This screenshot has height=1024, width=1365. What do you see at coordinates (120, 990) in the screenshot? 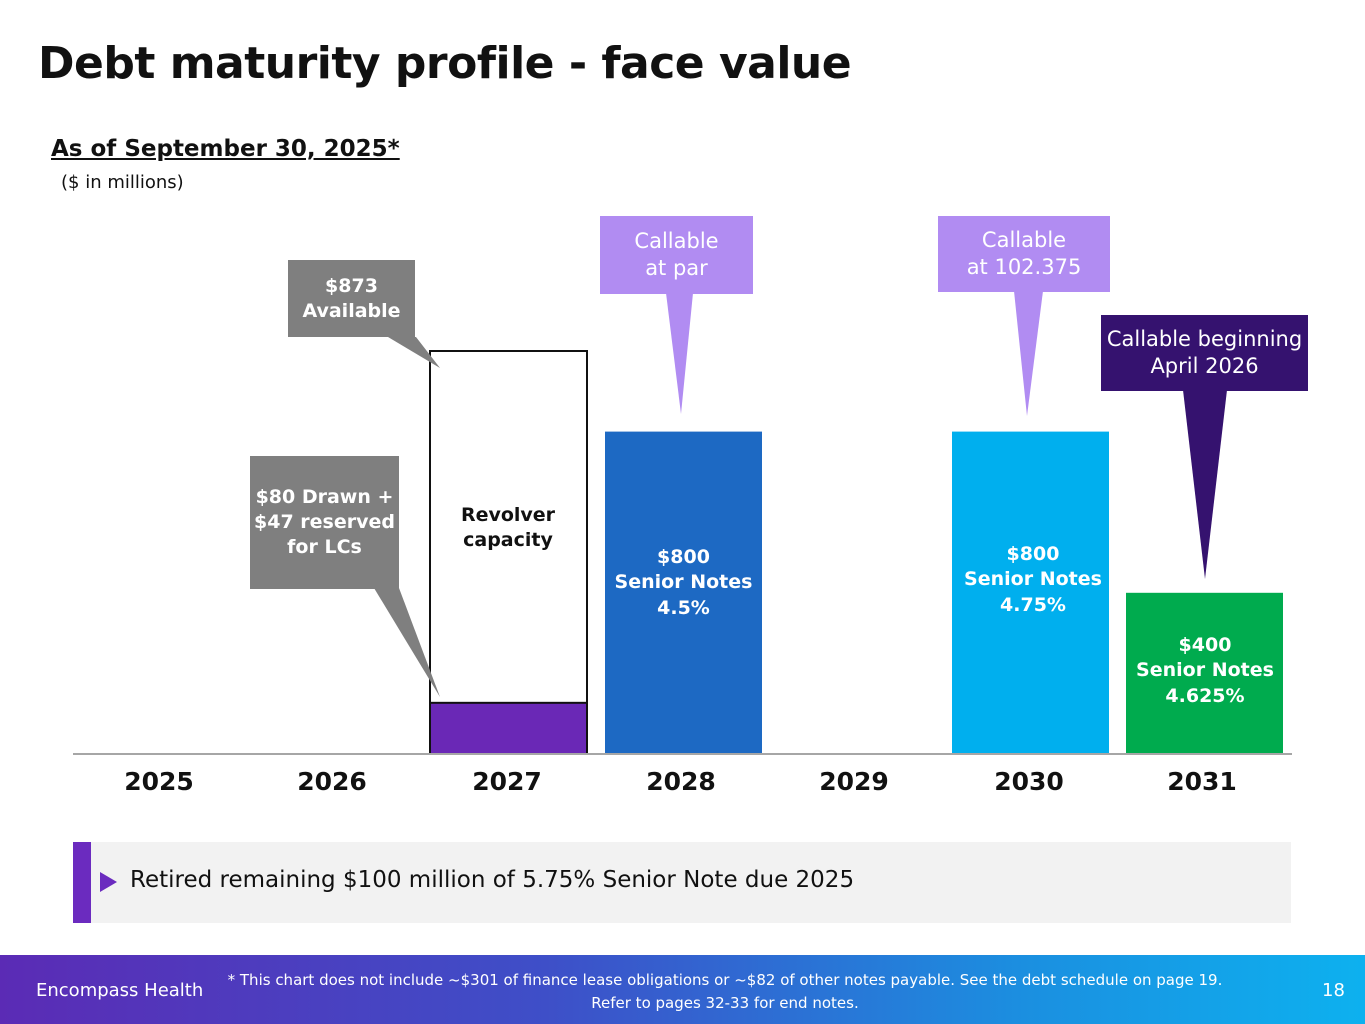
I see `company-name: Encompass Health` at bounding box center [120, 990].